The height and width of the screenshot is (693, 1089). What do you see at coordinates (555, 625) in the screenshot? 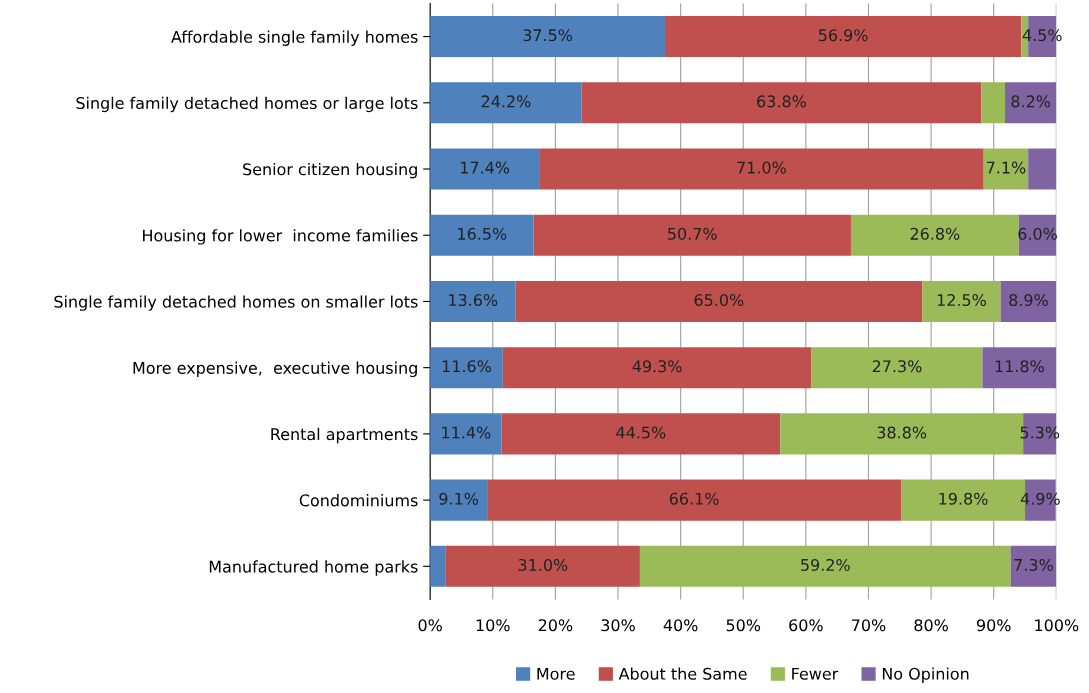
I see `x-tick-label: 20%` at bounding box center [555, 625].